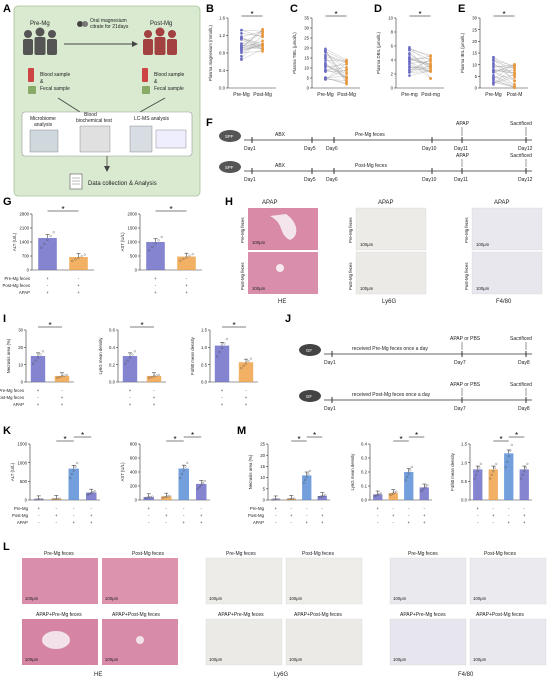 The width and height of the screenshot is (555, 680). What do you see at coordinates (463, 156) in the screenshot?
I see `svg-text: APAP` at bounding box center [463, 156].